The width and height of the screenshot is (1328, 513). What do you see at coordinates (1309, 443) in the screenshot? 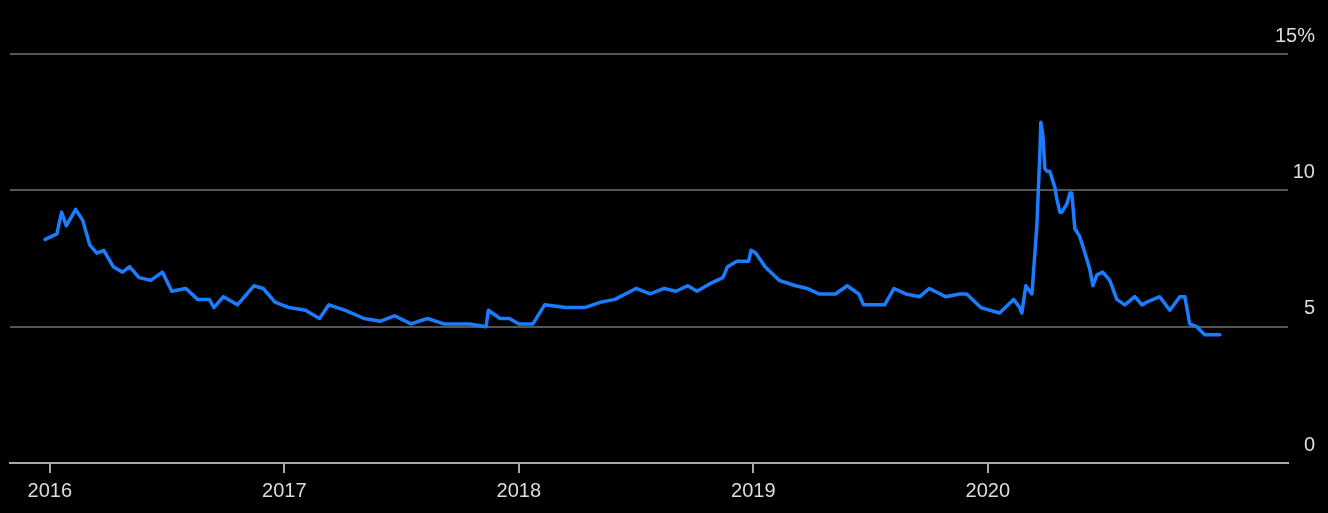
I see `y-tick-label: 0` at bounding box center [1309, 443].